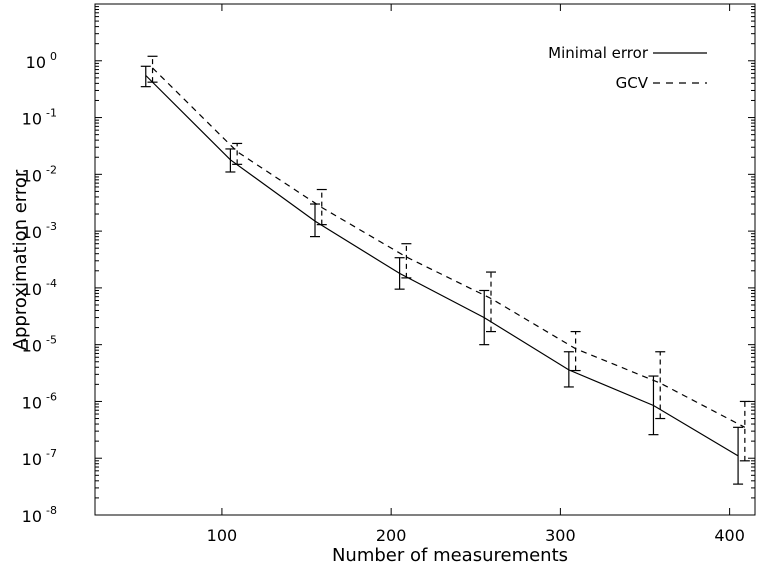 This screenshot has width=759, height=570. I want to click on y-tick-label: 10 -6, so click(39, 401).